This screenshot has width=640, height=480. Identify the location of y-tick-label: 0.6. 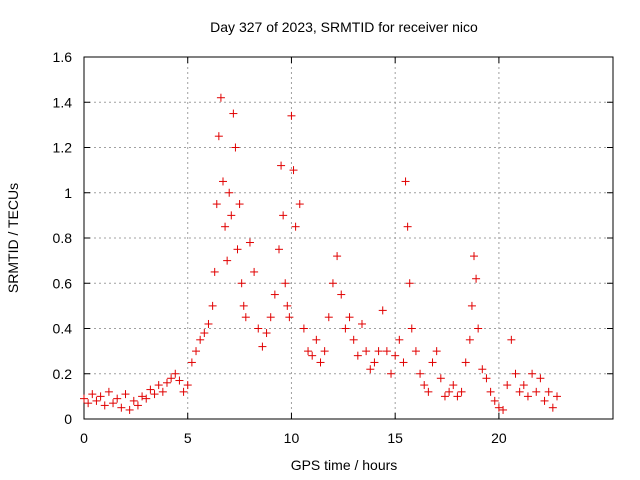
(63, 283).